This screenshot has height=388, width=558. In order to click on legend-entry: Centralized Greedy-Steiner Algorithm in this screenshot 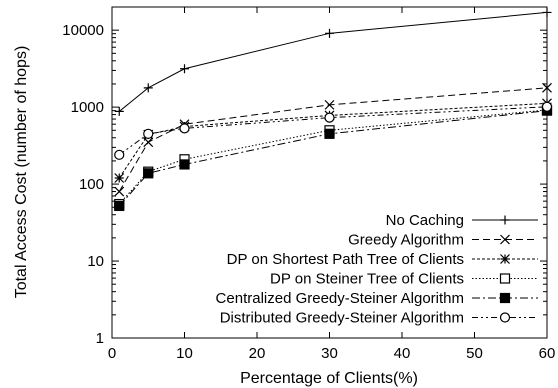, I will do `click(377, 298)`.